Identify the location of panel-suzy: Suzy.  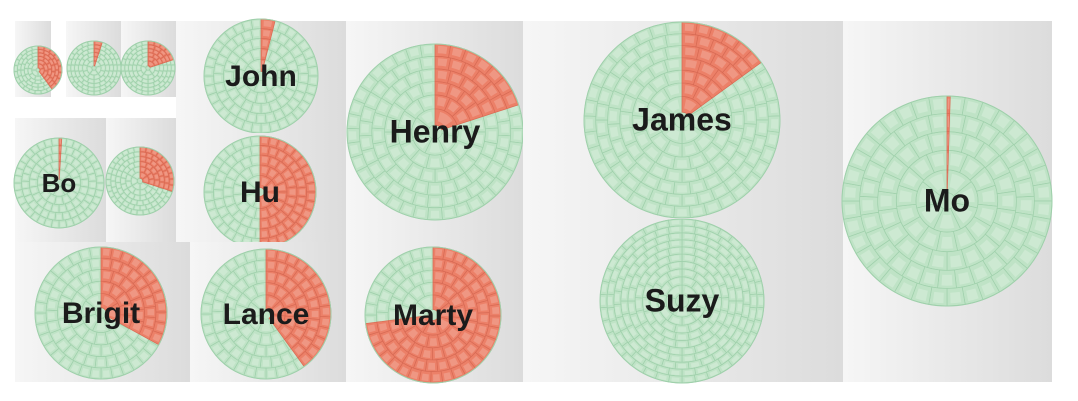
(683, 301).